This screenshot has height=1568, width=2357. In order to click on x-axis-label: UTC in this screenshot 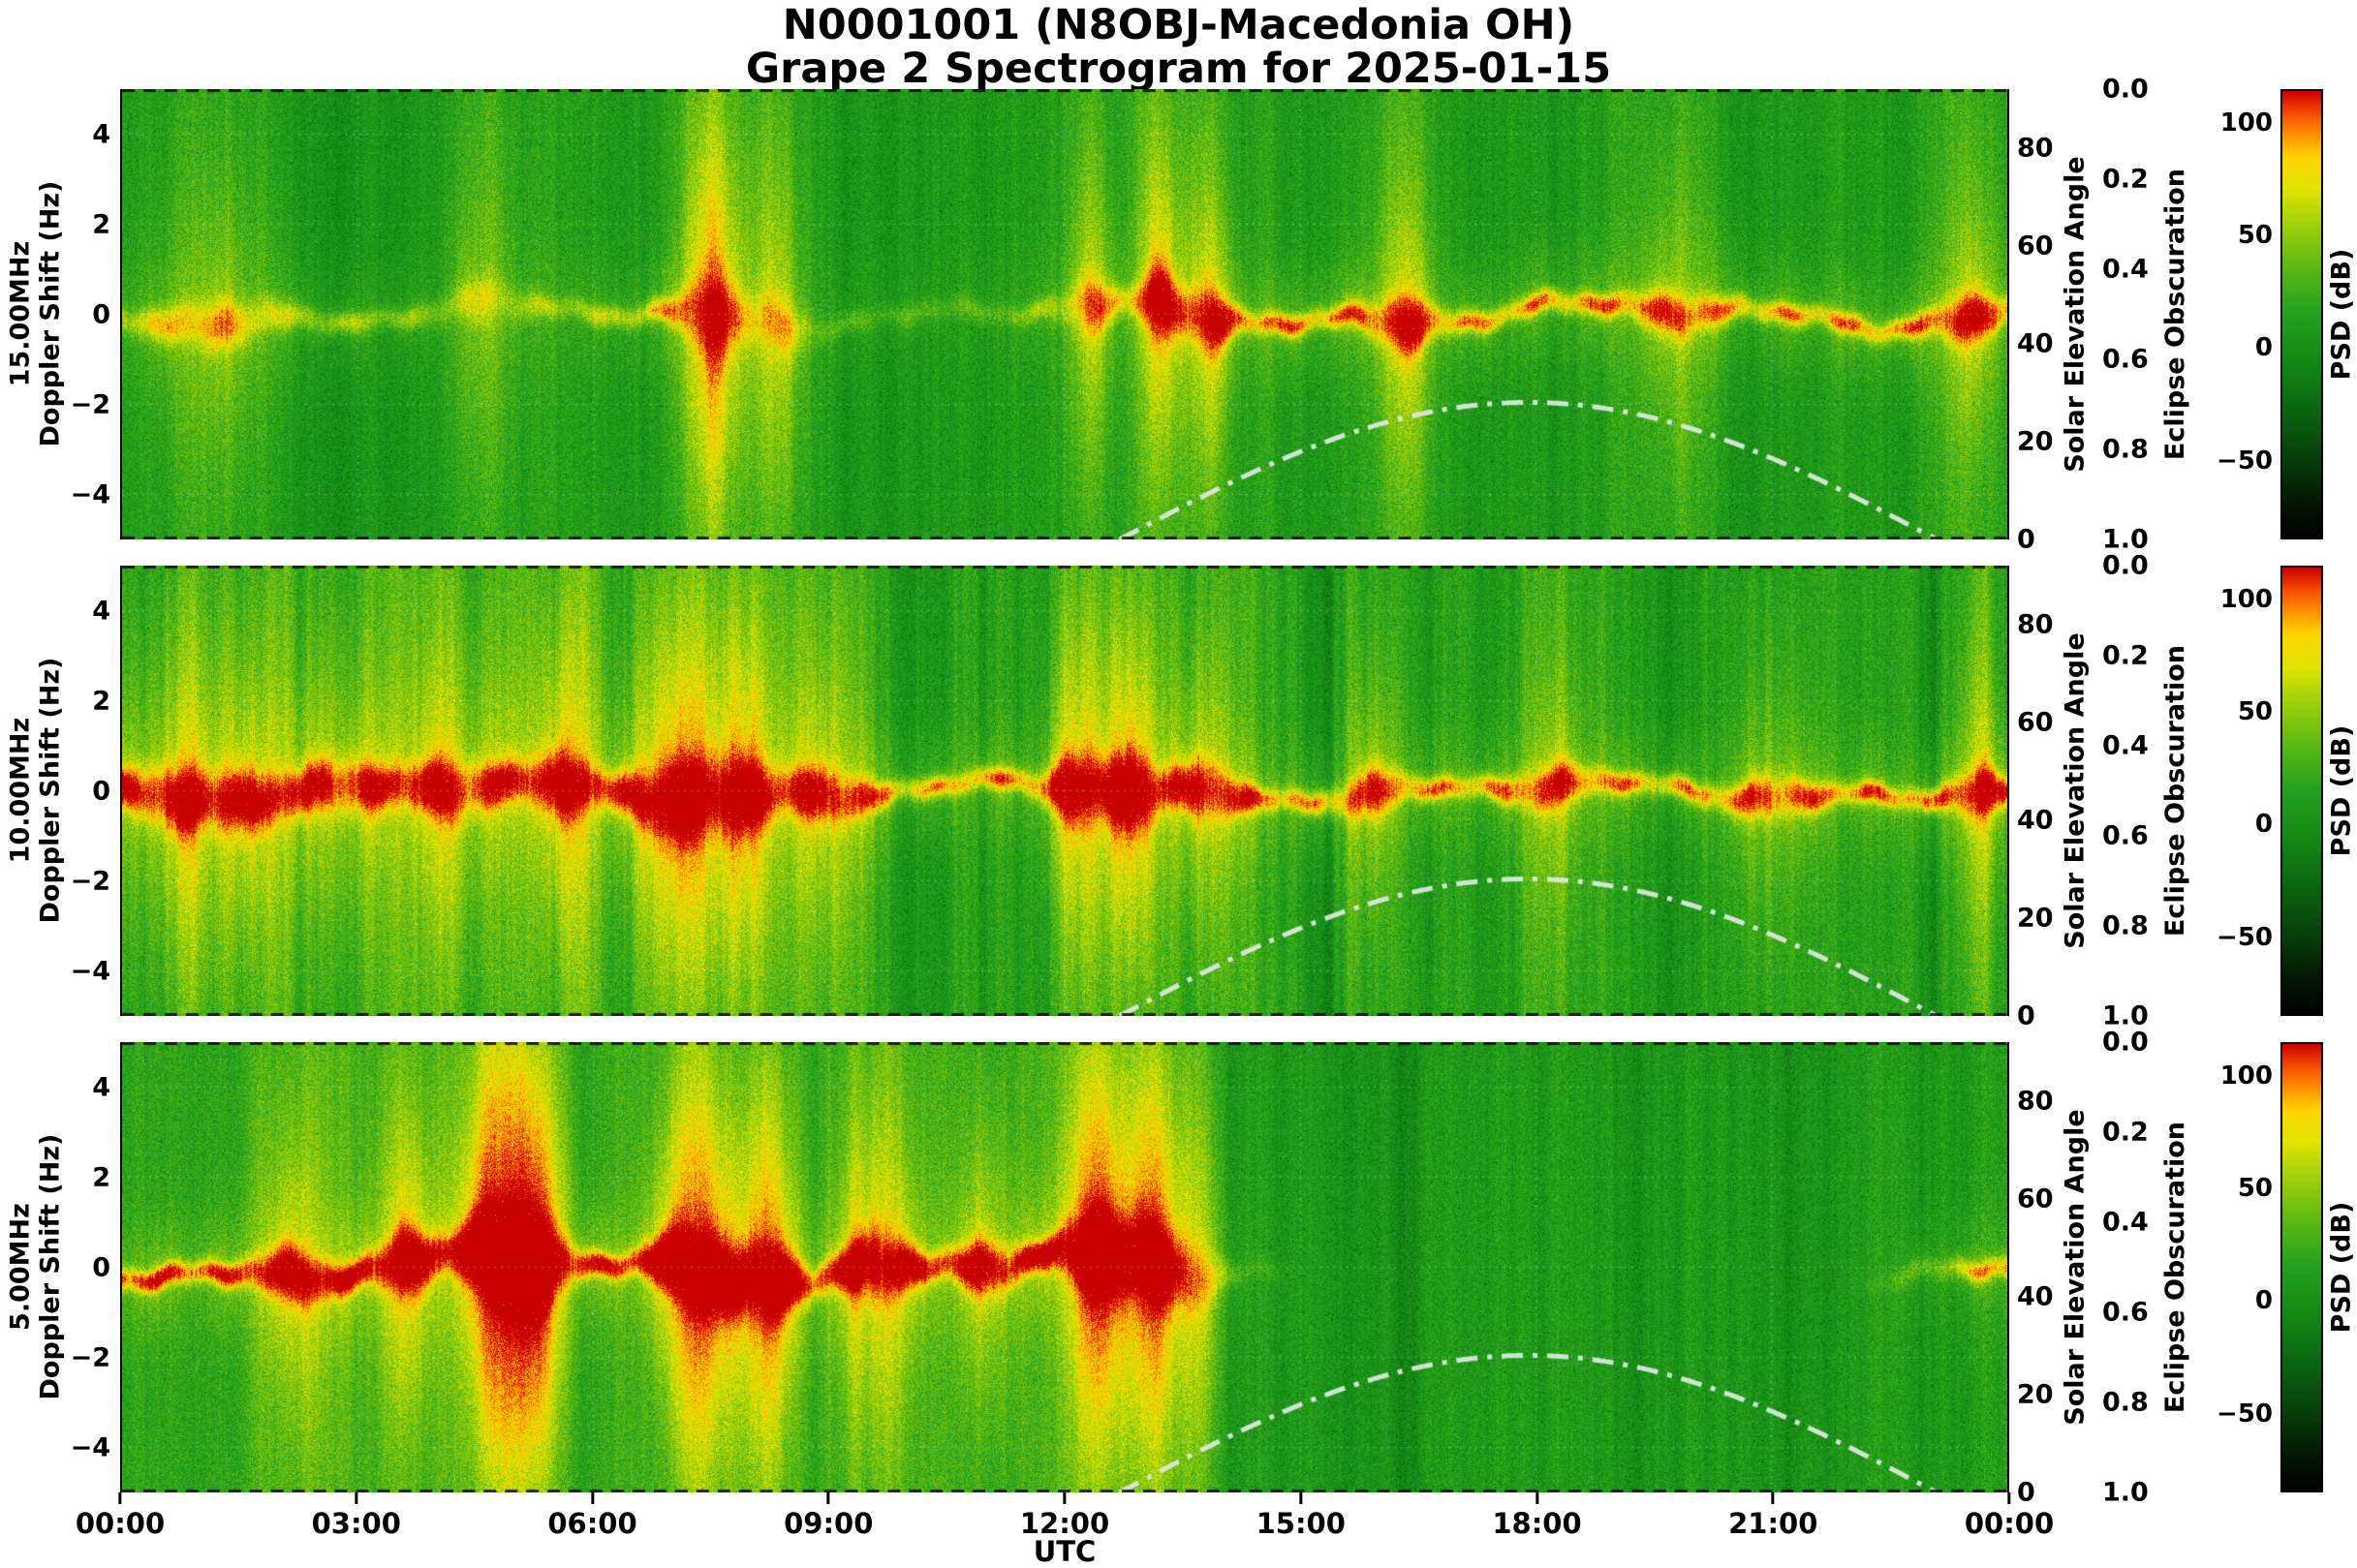, I will do `click(1065, 1551)`.